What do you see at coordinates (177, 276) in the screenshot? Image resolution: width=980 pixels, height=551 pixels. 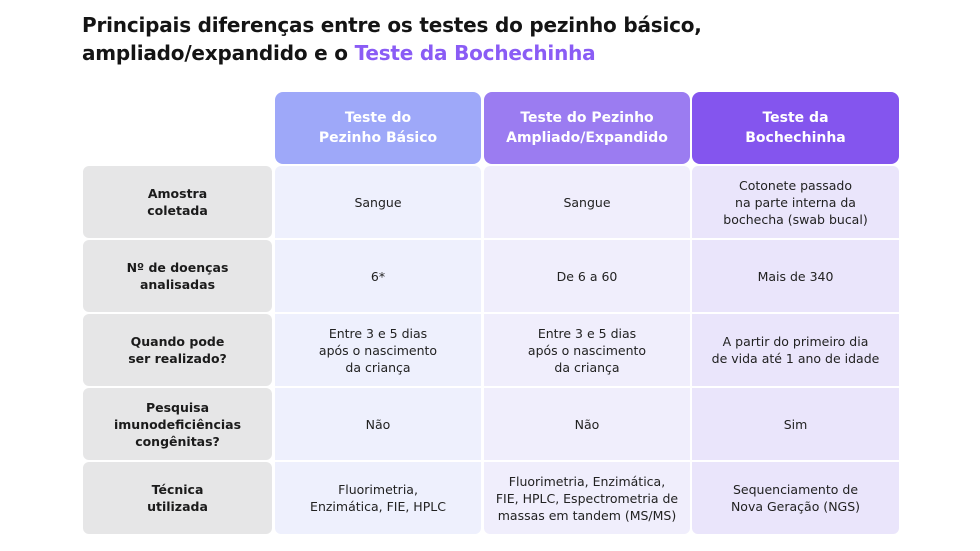 I see `row-label-diseases: Nº de doenças analisadas` at bounding box center [177, 276].